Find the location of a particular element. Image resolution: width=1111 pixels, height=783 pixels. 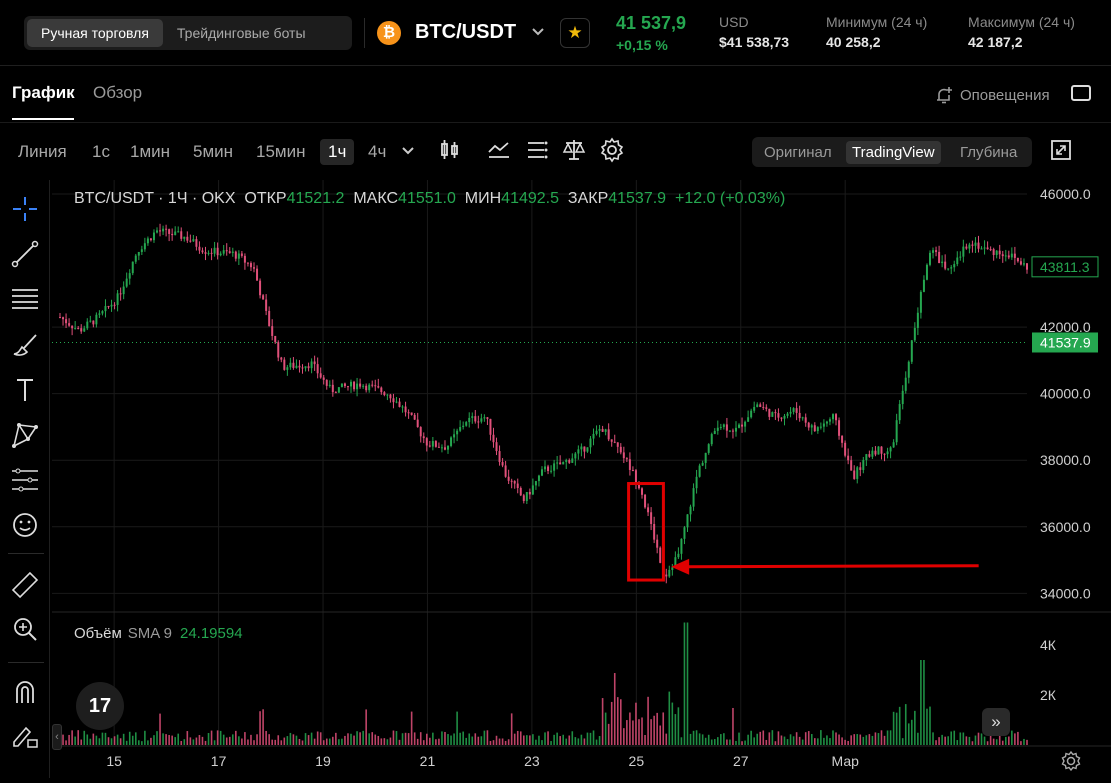

timeframe-5min: 5мин is located at coordinates (213, 151).